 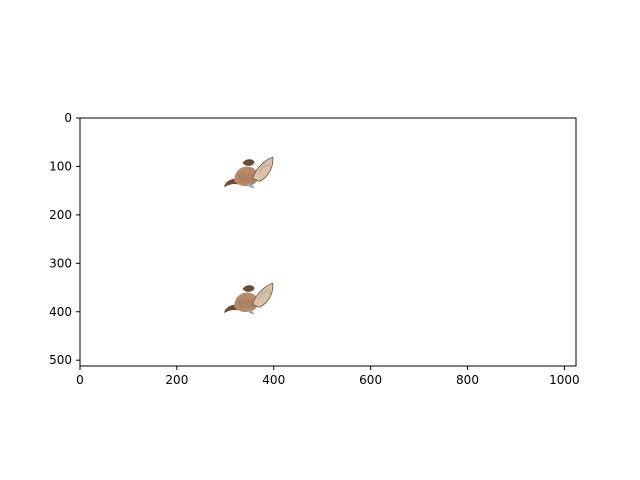 I want to click on x-tick-label: 200, so click(x=176, y=380).